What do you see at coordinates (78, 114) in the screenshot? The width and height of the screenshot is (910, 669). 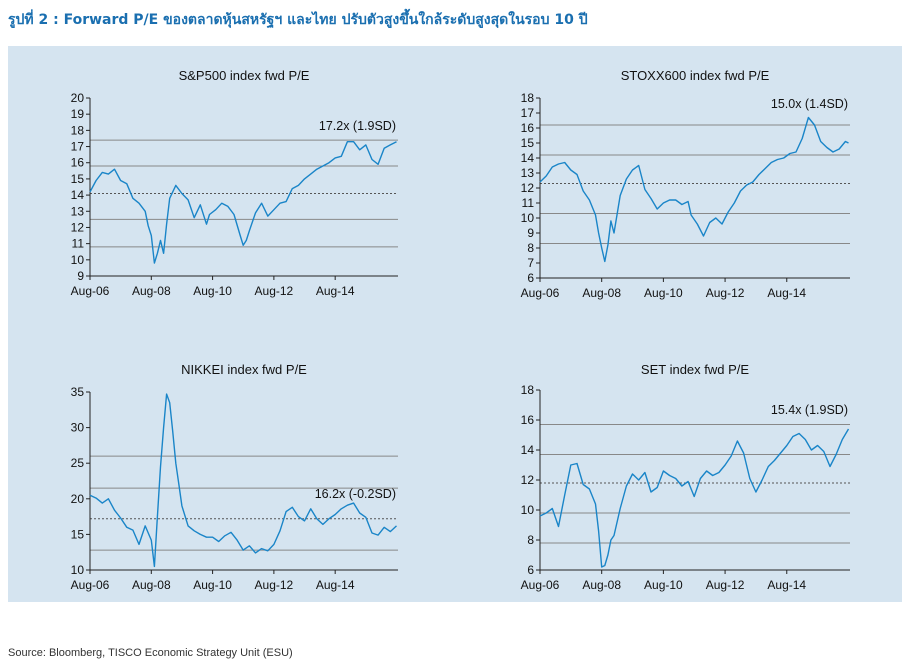 I see `y-tick-label: 19` at bounding box center [78, 114].